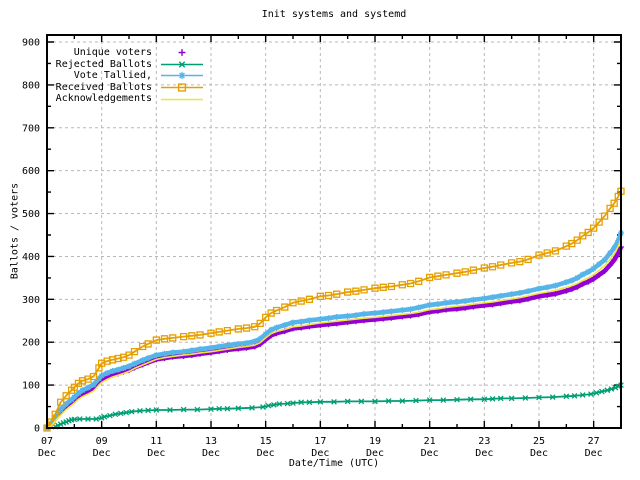 Image resolution: width=640 pixels, height=480 pixels. Describe the element at coordinates (156, 441) in the screenshot. I see `x-tick-label-day: 11` at that location.